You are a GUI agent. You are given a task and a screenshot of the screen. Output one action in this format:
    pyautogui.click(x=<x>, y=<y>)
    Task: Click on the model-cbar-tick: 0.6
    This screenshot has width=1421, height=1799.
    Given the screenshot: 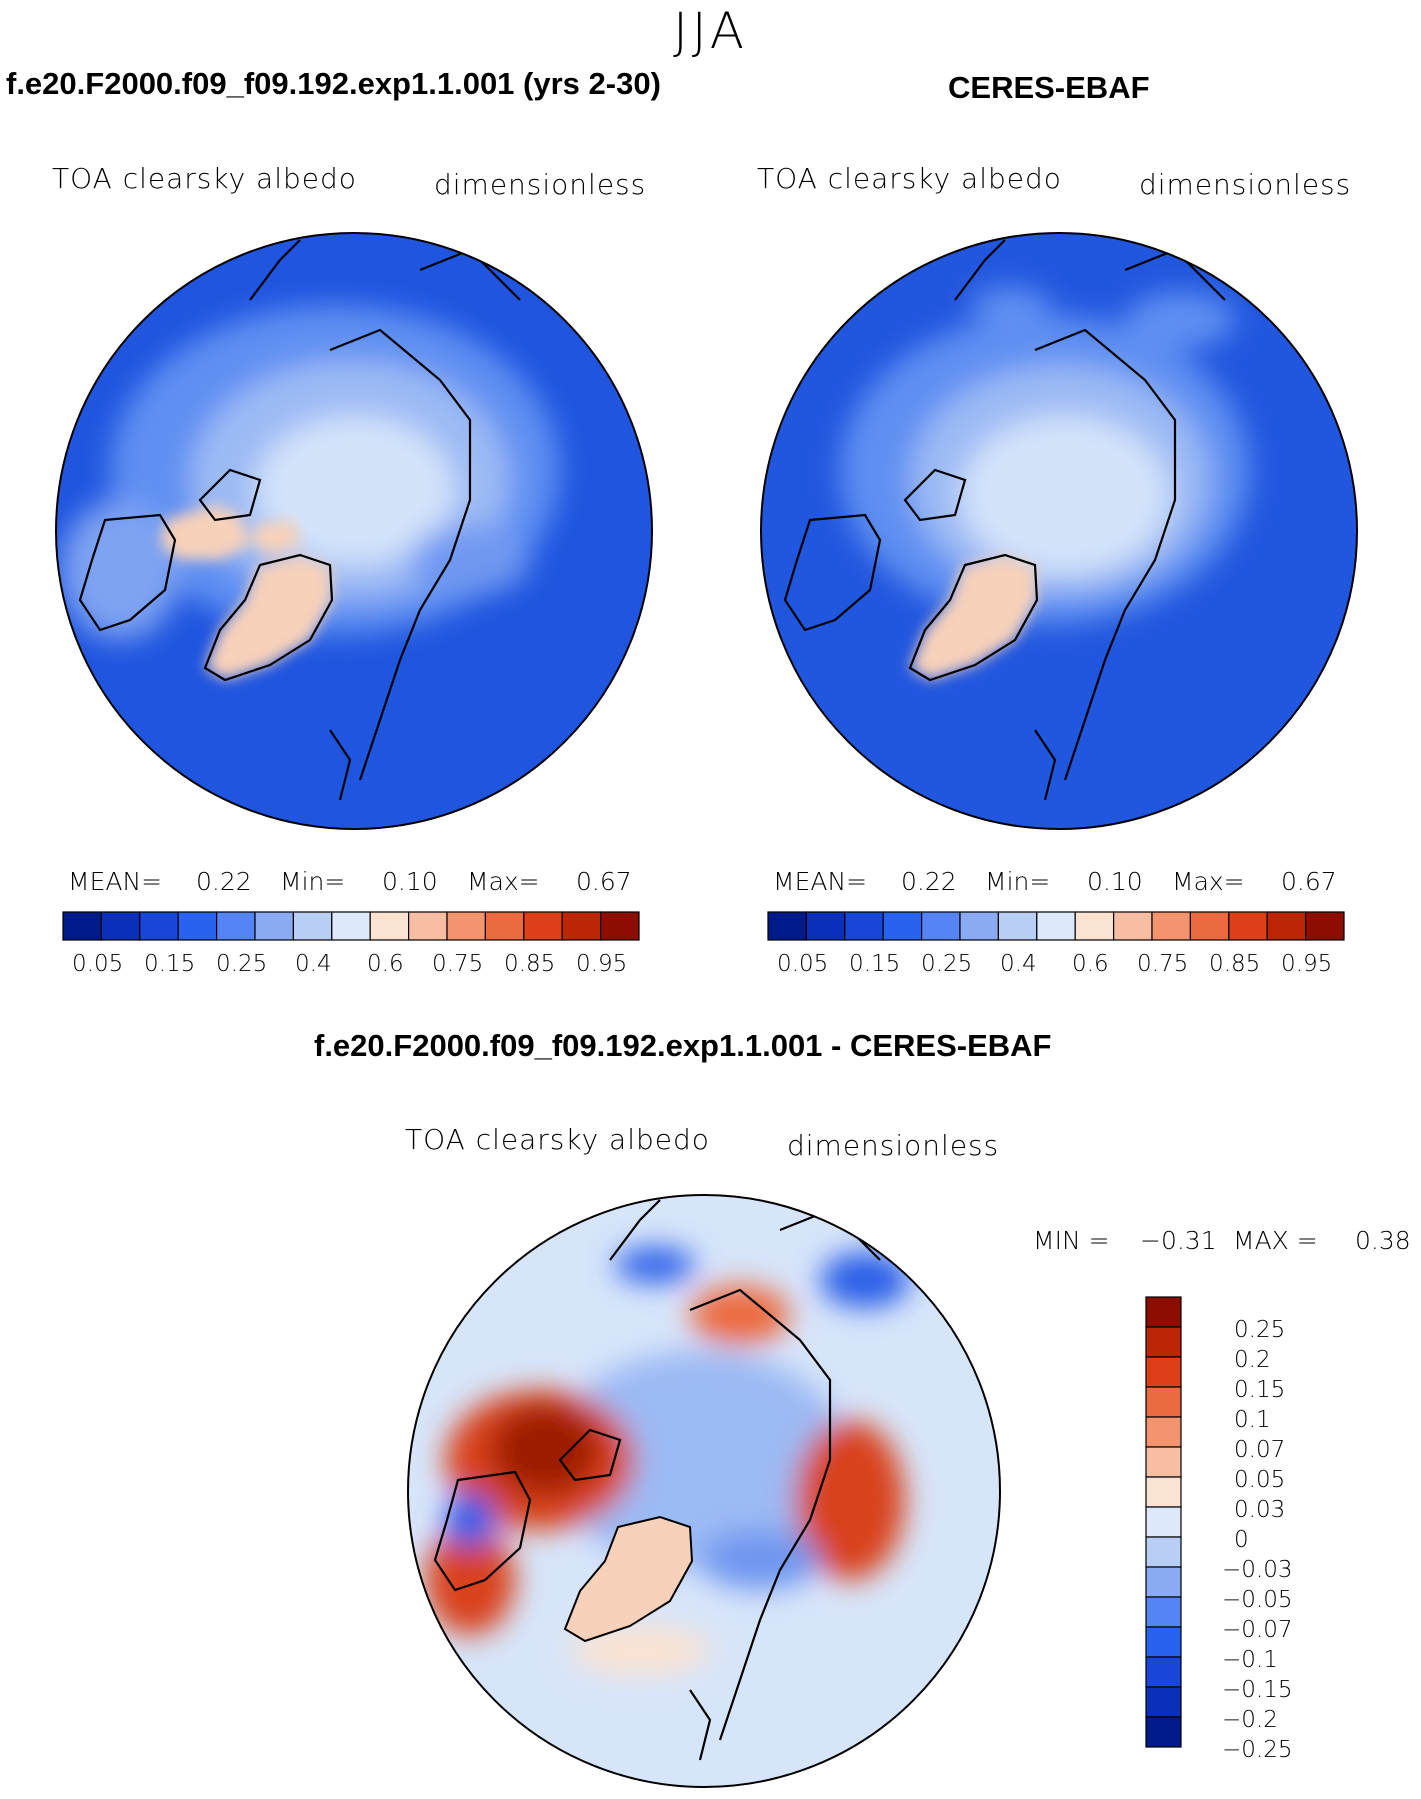 What is the action you would take?
    pyautogui.click(x=385, y=964)
    